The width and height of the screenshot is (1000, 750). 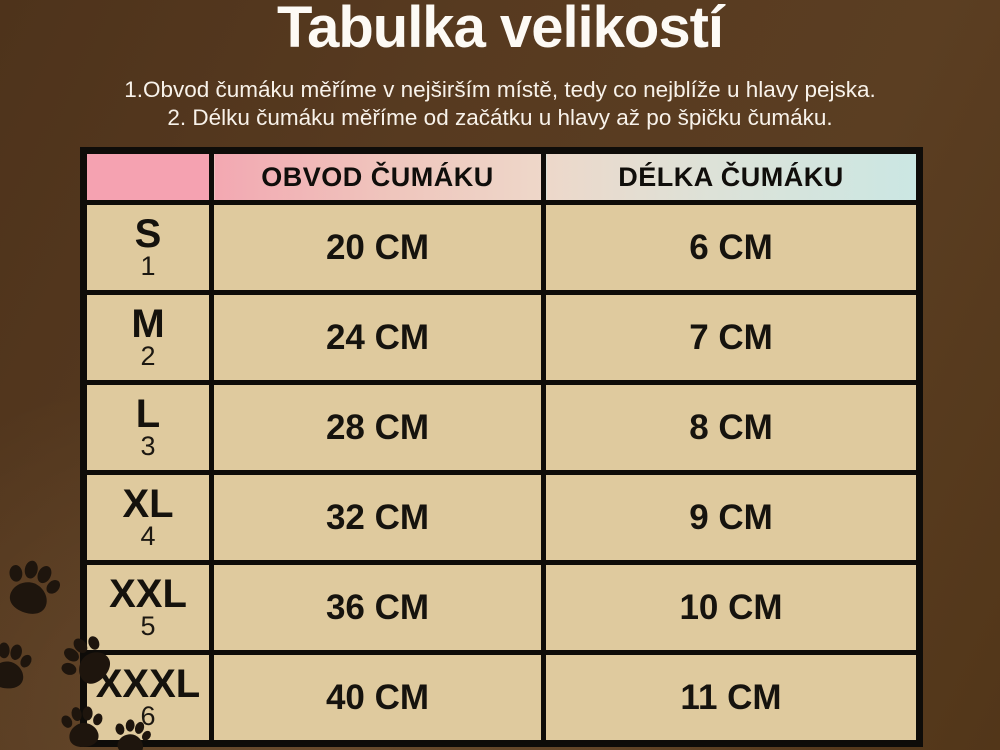 I want to click on table-row-s: S 1 20 CM 6 CM, so click(x=501, y=247).